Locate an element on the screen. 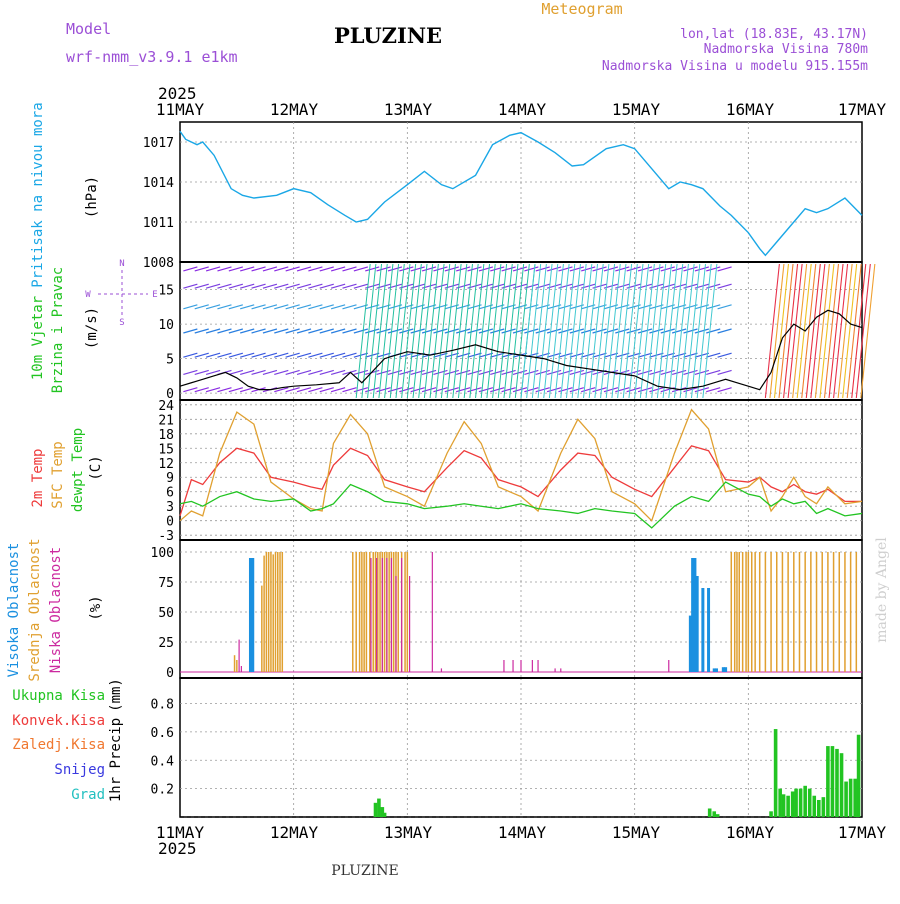 The image size is (900, 904). precip-ylabel-left: 1hr Precip is located at coordinates (116, 760).